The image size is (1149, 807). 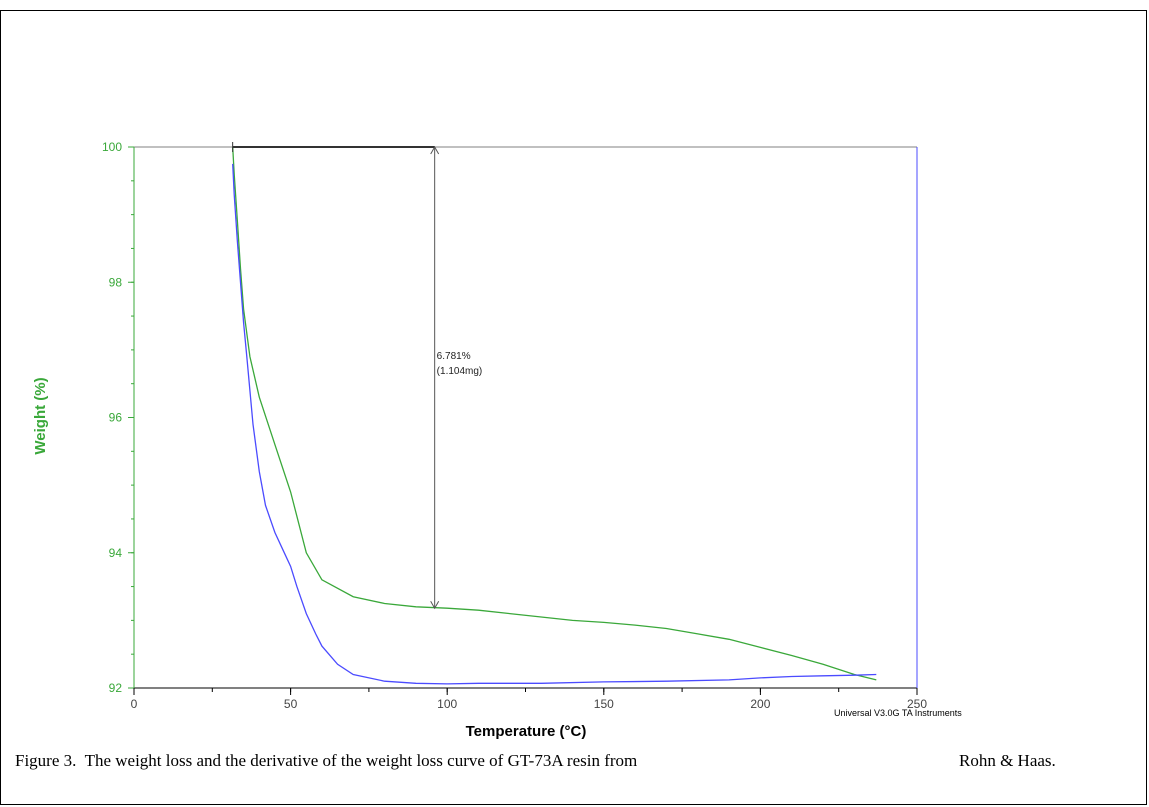 I want to click on x-tick-label: 250, so click(x=917, y=704).